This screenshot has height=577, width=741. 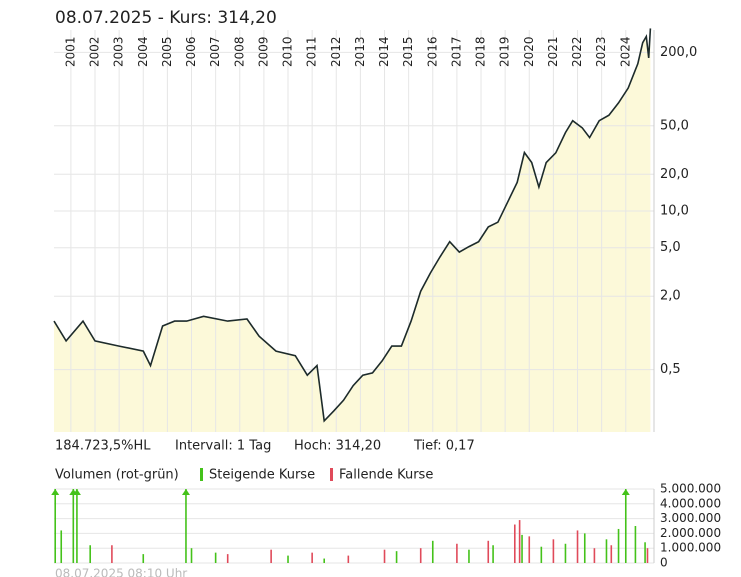 What do you see at coordinates (670, 247) in the screenshot?
I see `y-tick-label: 5,0` at bounding box center [670, 247].